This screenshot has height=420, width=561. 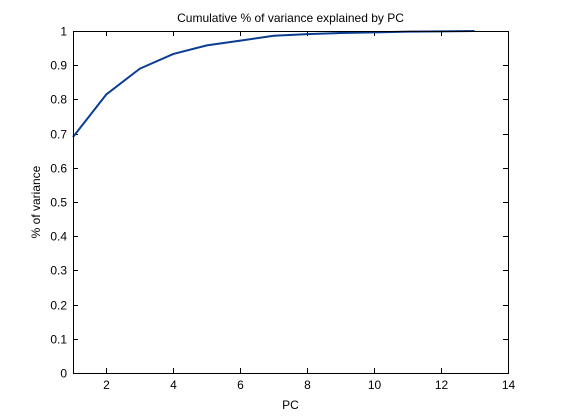 I want to click on y-tick-label: 0, so click(x=63, y=374).